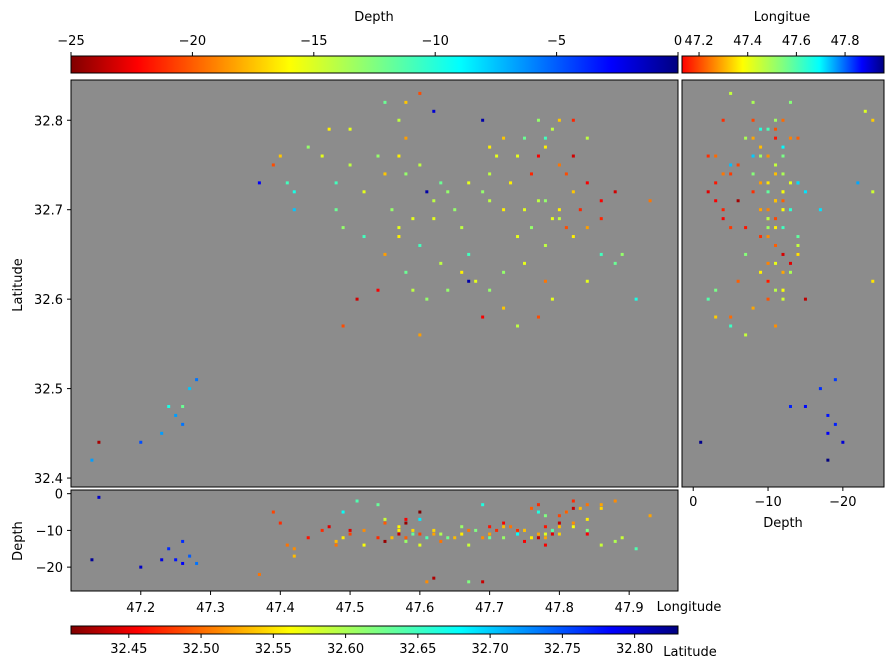  I want to click on tick-label: 47.5, so click(350, 608).